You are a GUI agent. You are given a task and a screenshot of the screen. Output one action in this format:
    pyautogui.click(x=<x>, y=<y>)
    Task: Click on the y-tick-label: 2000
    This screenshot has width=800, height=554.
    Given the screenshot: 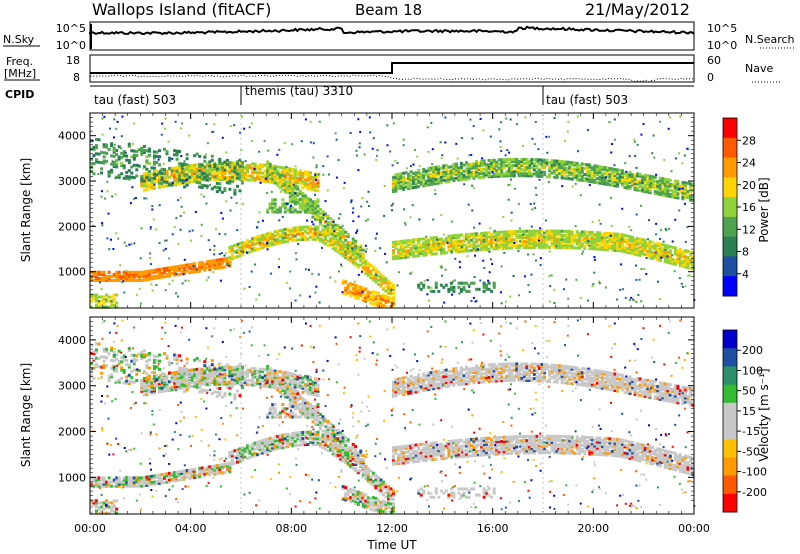 What is the action you would take?
    pyautogui.click(x=72, y=226)
    